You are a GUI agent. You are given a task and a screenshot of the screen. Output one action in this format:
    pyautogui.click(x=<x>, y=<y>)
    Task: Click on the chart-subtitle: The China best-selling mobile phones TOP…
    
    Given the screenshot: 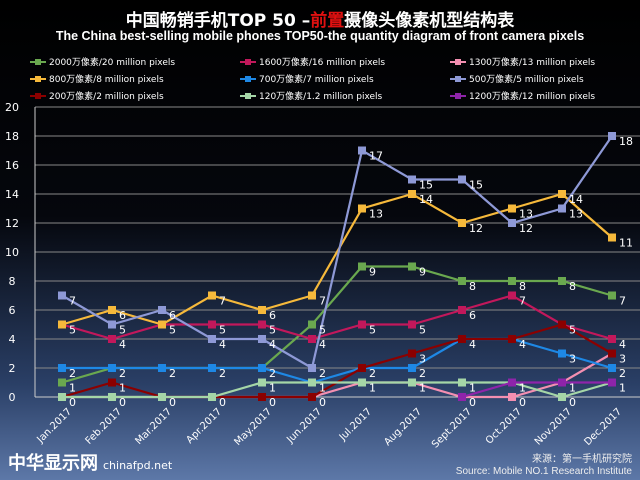 What is the action you would take?
    pyautogui.click(x=320, y=36)
    